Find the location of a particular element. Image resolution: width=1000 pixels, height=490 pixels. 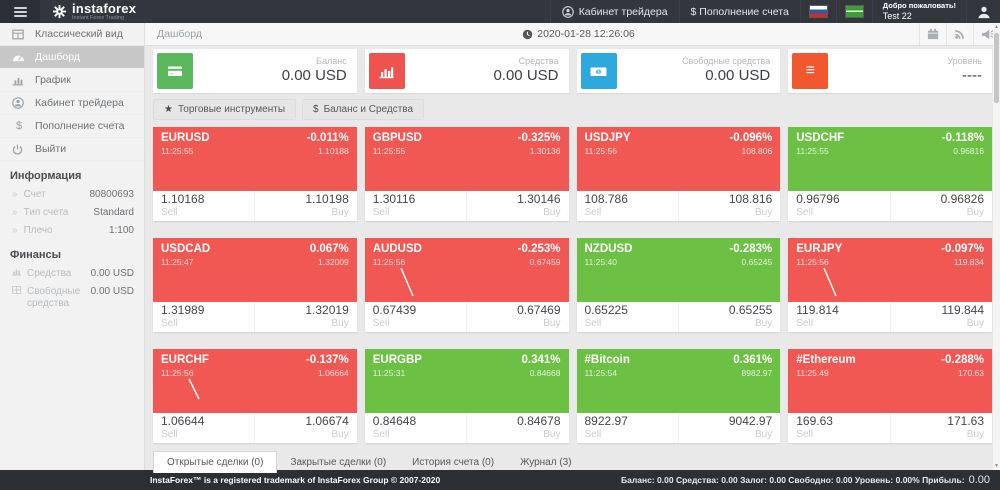

tab-closed-deals: Закрытые сделки (0) is located at coordinates (338, 462).